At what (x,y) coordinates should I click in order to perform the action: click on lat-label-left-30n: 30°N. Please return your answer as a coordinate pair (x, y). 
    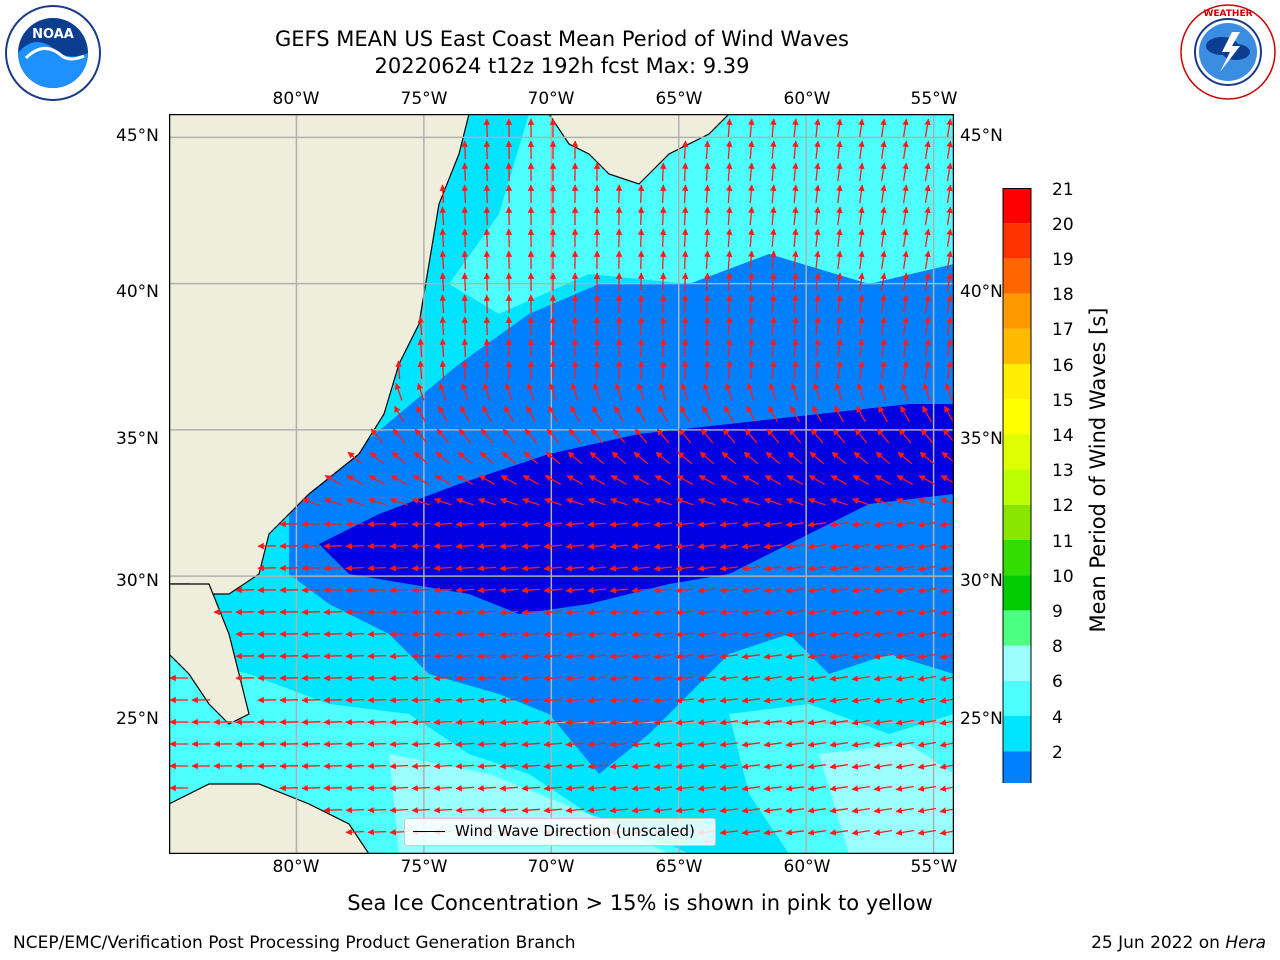
    Looking at the image, I should click on (137, 581).